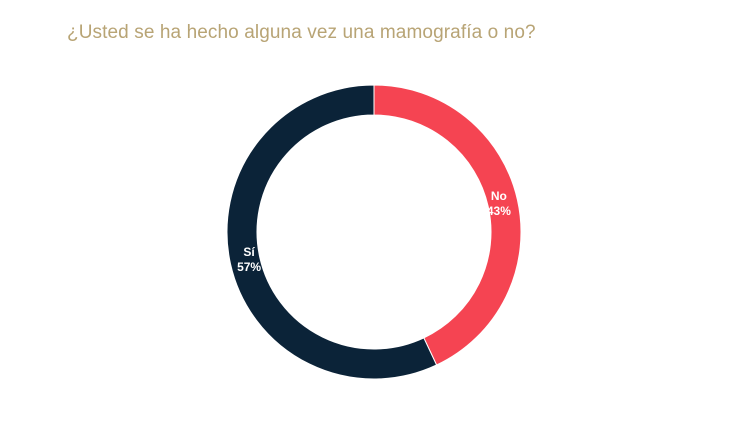 Image resolution: width=750 pixels, height=422 pixels. Describe the element at coordinates (499, 211) in the screenshot. I see `slice-value-no: 43%` at that location.